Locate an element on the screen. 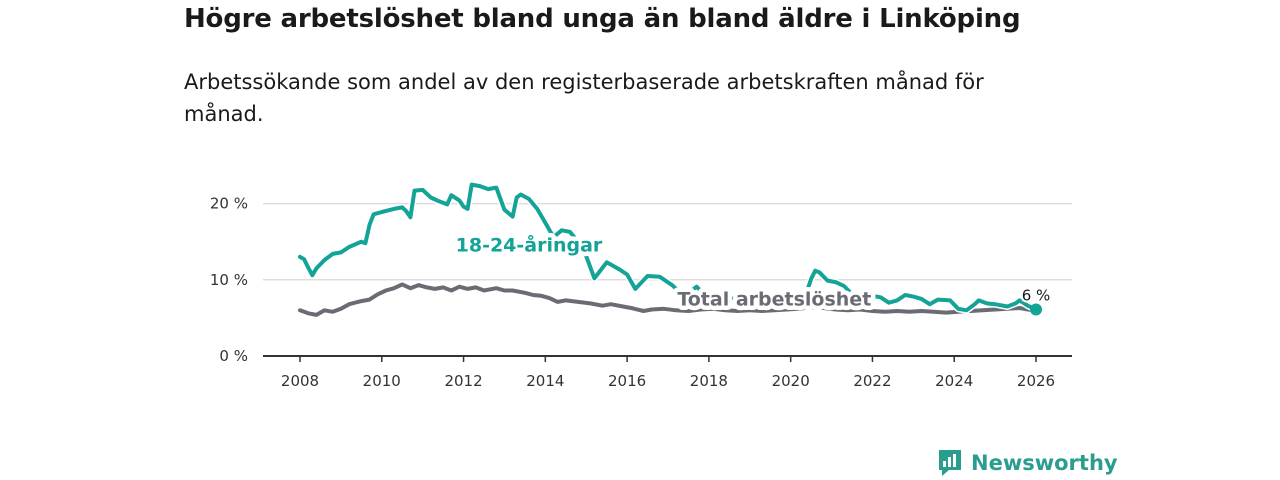 The height and width of the screenshot is (480, 1280). label-layer: 6 % 18-24-åringar Total arbetslöshet is located at coordinates (751, 271).